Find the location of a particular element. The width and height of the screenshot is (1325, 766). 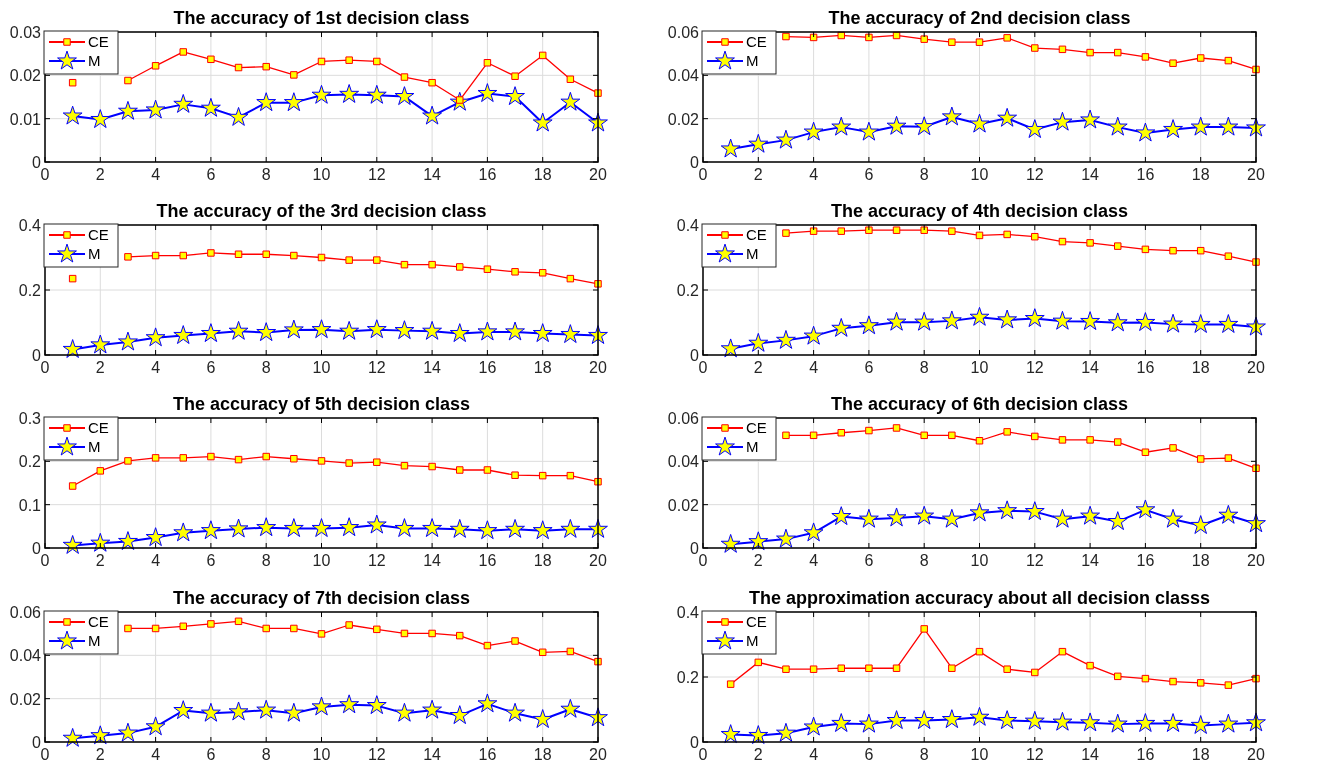

x-tick-label: 14 is located at coordinates (432, 367).